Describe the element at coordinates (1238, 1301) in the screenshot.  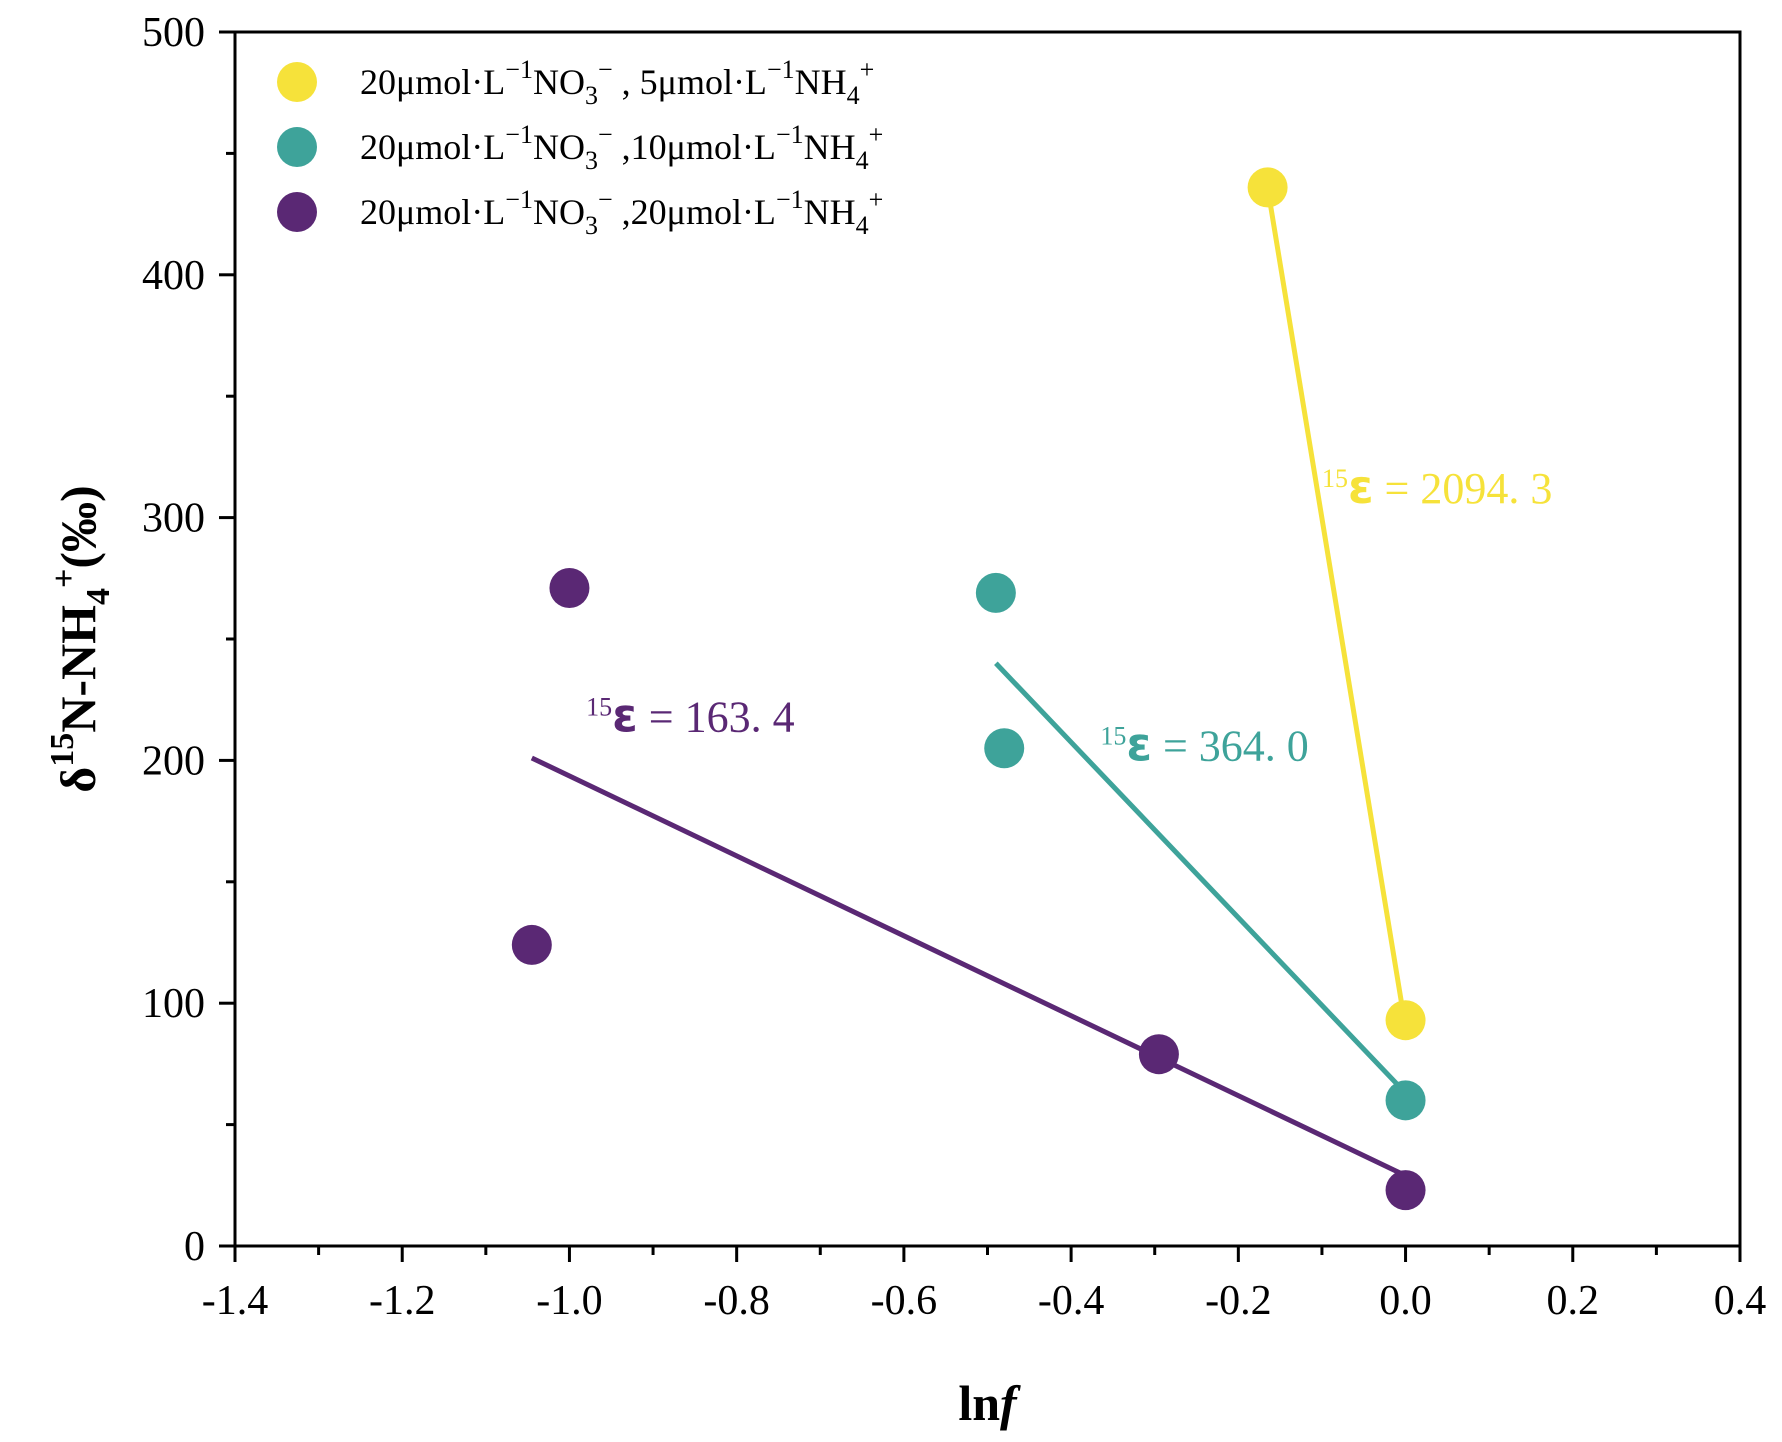
I see `x-tick-label: -0.2` at that location.